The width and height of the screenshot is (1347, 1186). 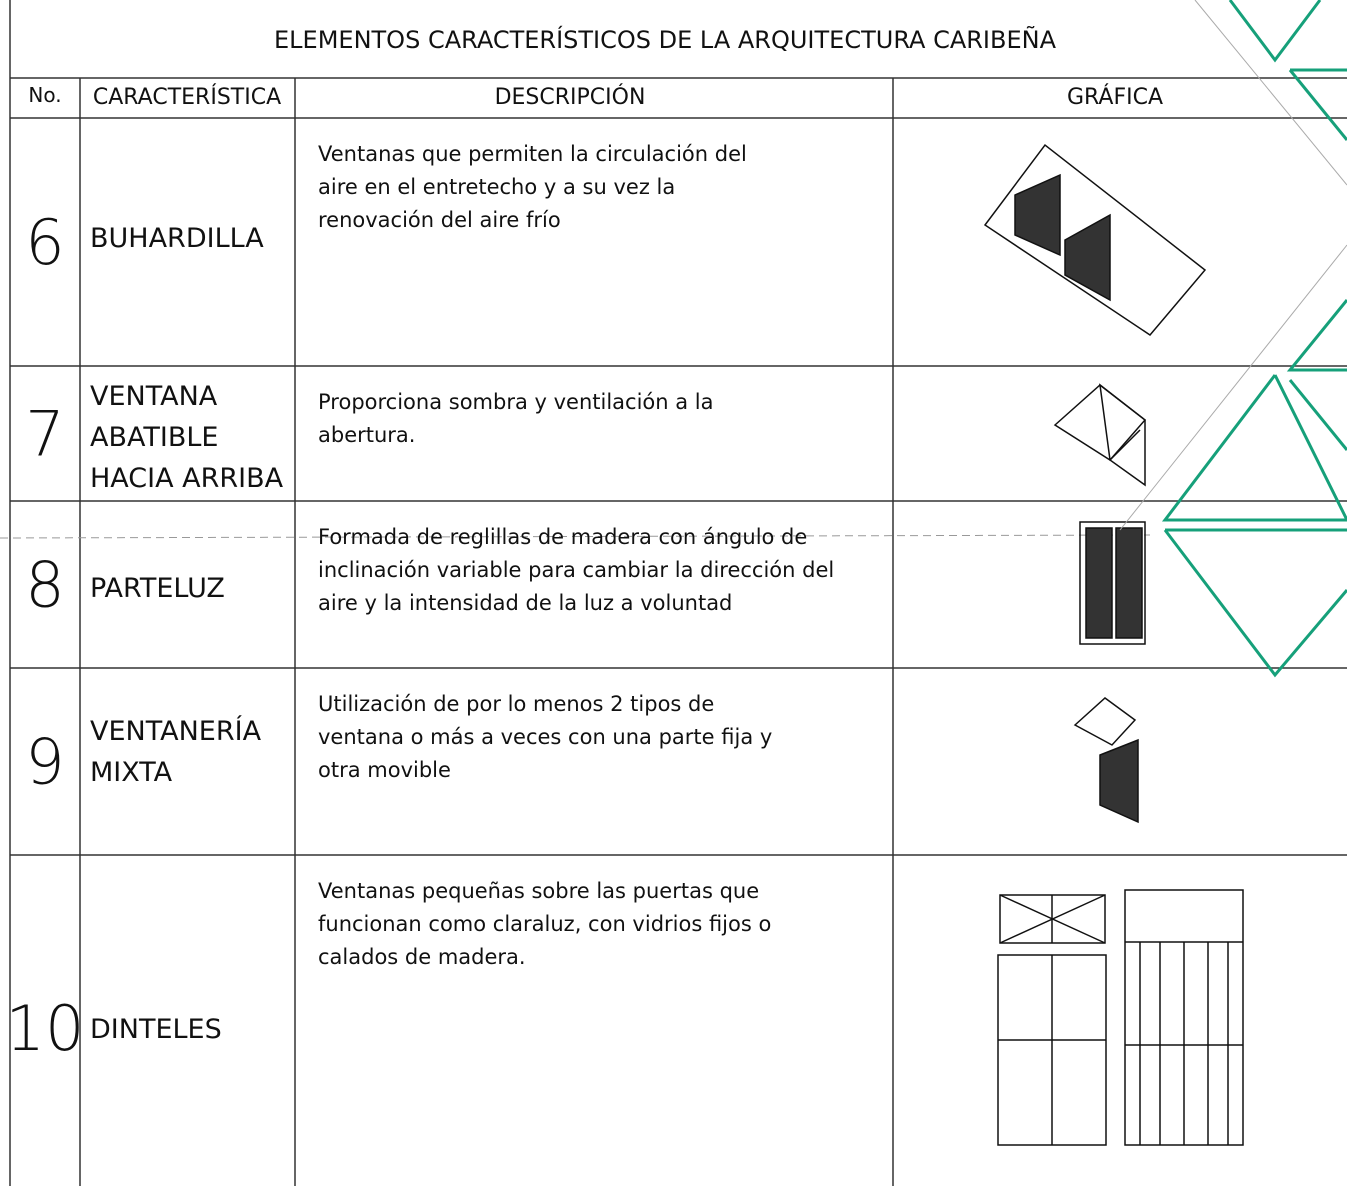 What do you see at coordinates (44, 762) in the screenshot?
I see `row-number: 9` at bounding box center [44, 762].